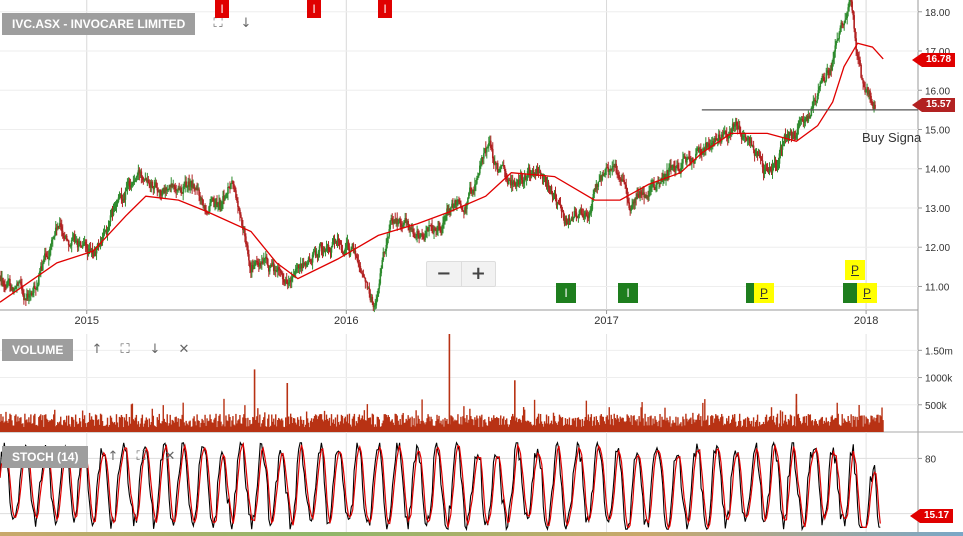  What do you see at coordinates (866, 321) in the screenshot?
I see `x-tick-label: 2018` at bounding box center [866, 321].